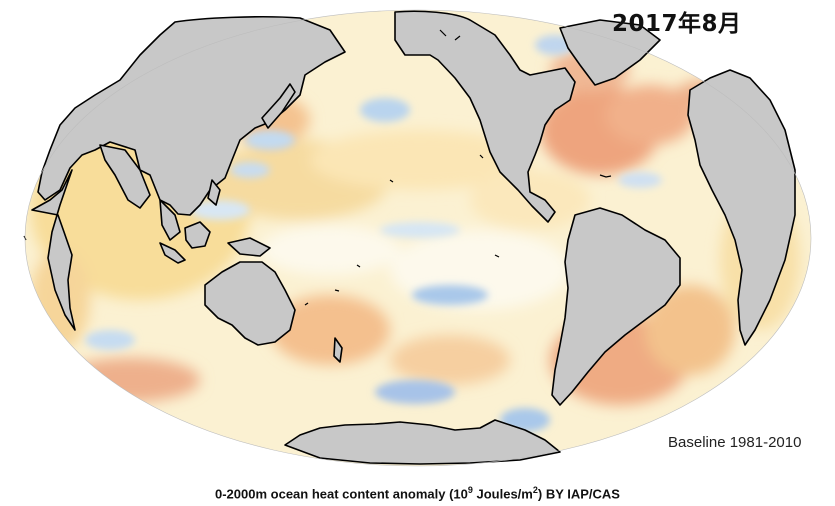 Image resolution: width=835 pixels, height=506 pixels. What do you see at coordinates (485, 116) in the screenshot?
I see `north-america-landmass` at bounding box center [485, 116].